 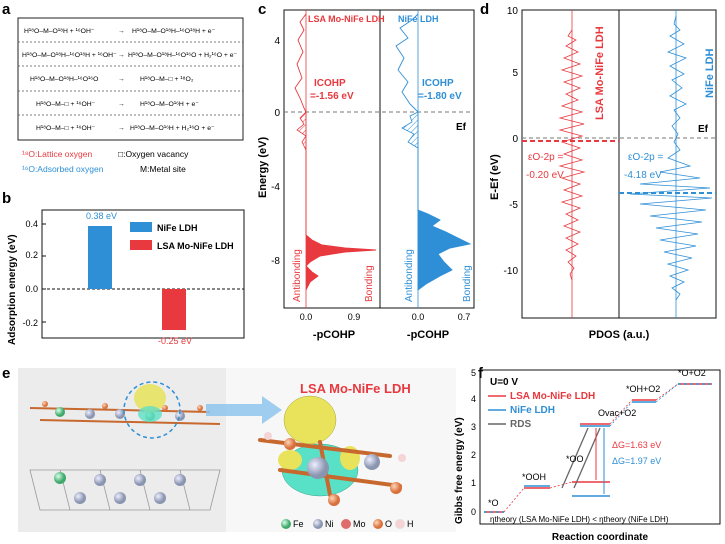 I want to click on b-ytick-4: -0.2, so click(x=30, y=323).